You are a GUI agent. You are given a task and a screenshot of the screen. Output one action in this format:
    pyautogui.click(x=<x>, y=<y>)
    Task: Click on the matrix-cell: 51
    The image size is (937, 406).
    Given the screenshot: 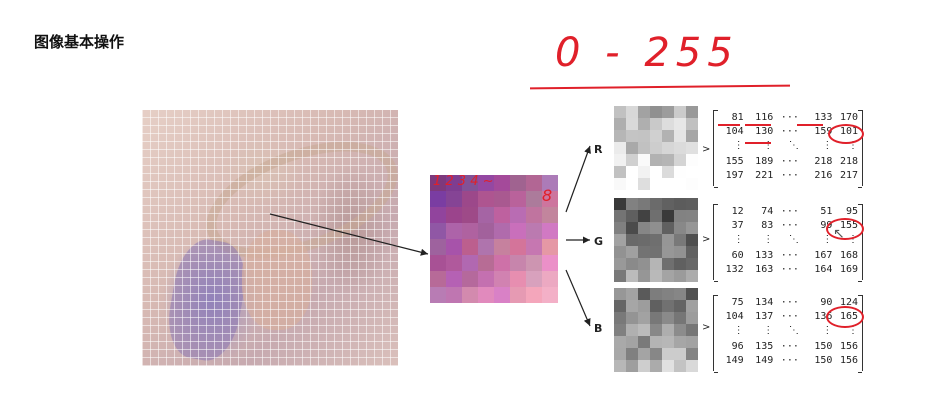 What is the action you would take?
    pyautogui.click(x=826, y=211)
    